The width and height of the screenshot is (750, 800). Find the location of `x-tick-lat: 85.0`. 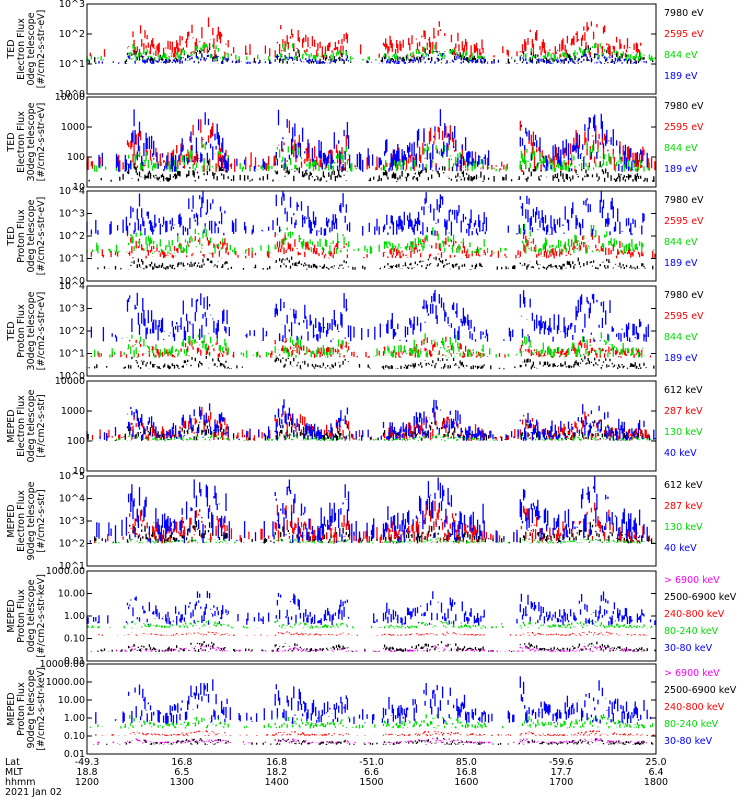

x-tick-lat: 85.0 is located at coordinates (466, 762).